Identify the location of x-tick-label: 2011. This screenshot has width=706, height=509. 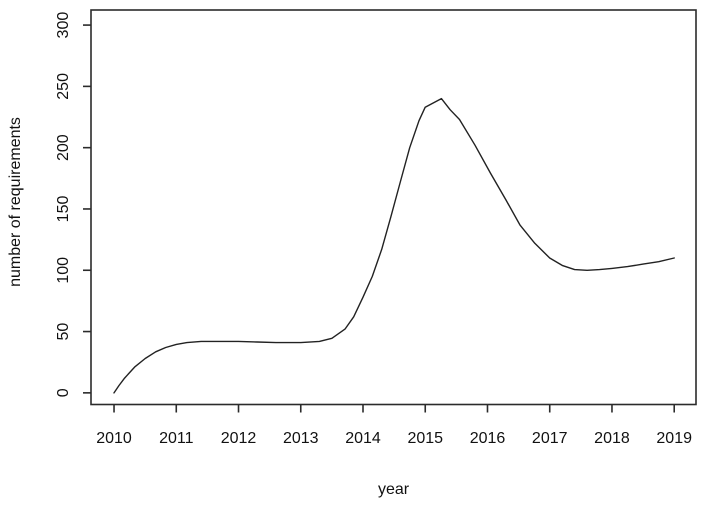
(176, 438).